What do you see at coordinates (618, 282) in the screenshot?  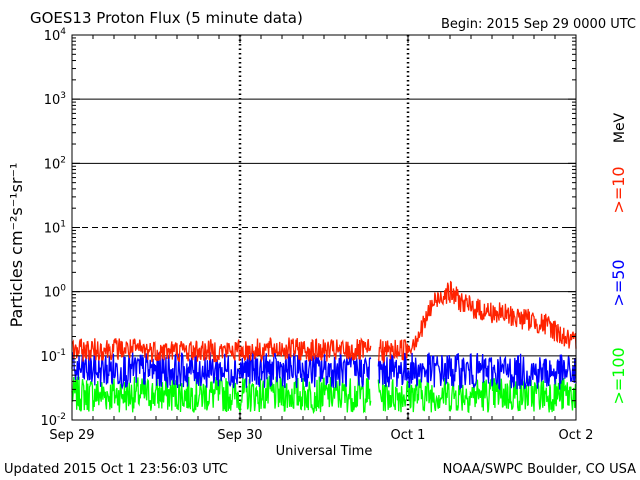 I see `legend-entry: >=50` at bounding box center [618, 282].